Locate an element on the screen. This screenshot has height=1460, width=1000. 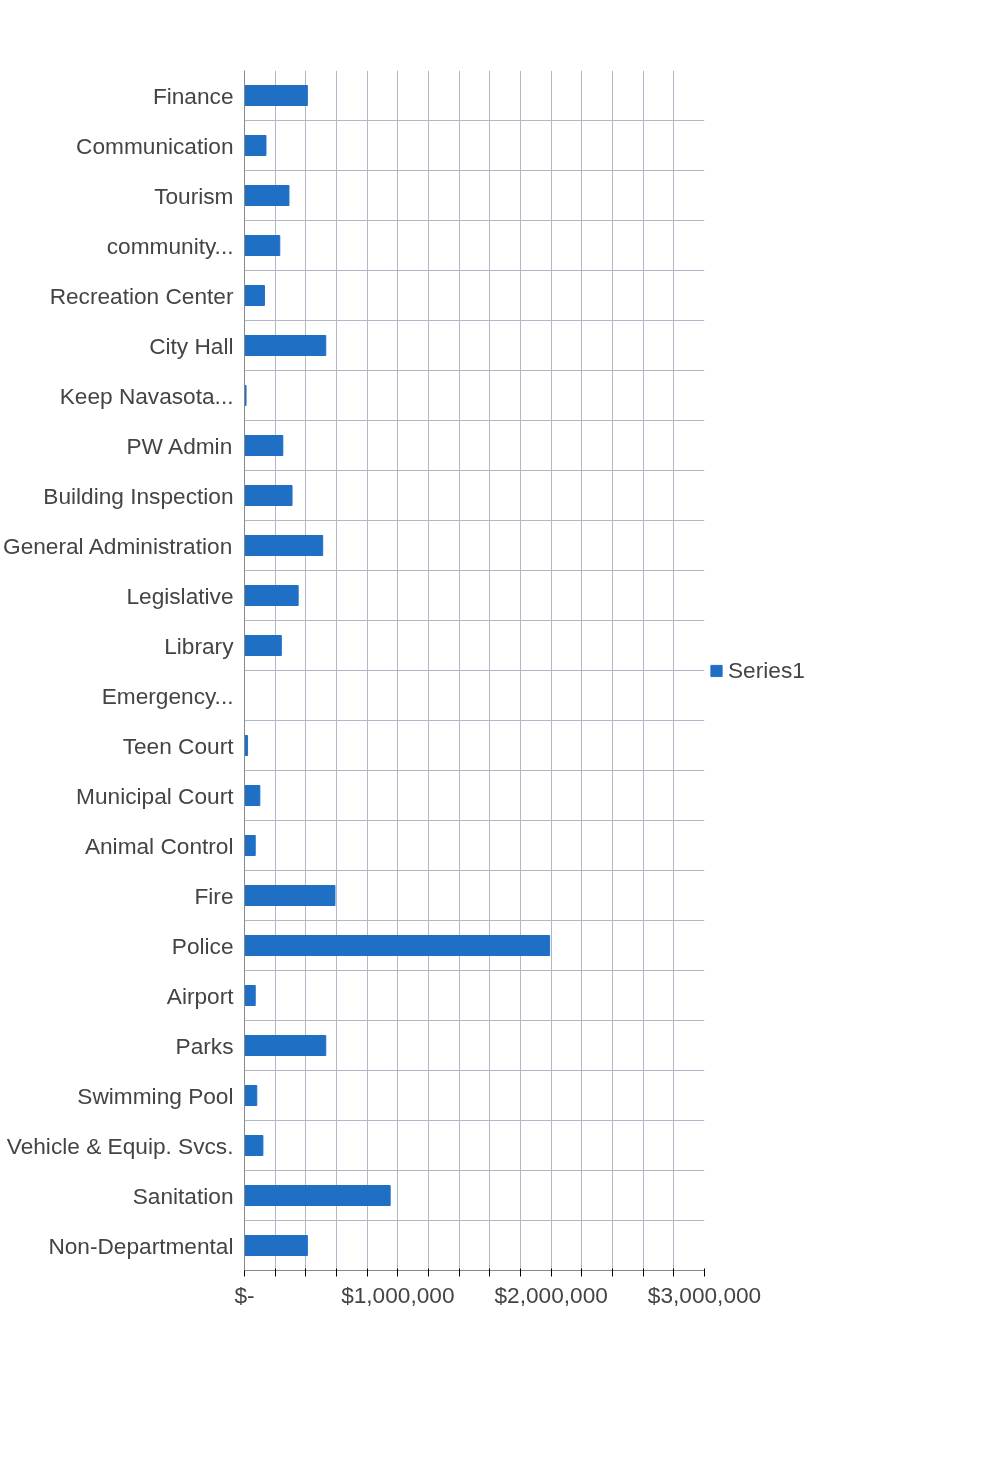
y-tick-label: Sanitation is located at coordinates (183, 1195).